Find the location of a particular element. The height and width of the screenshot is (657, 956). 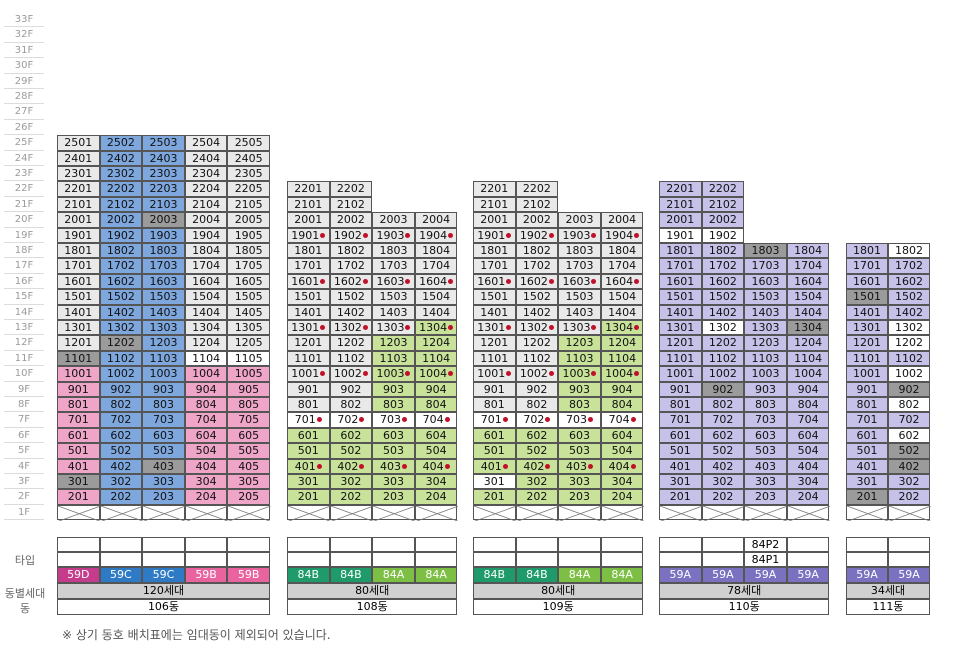

unit-cell: 1803 is located at coordinates (765, 251).